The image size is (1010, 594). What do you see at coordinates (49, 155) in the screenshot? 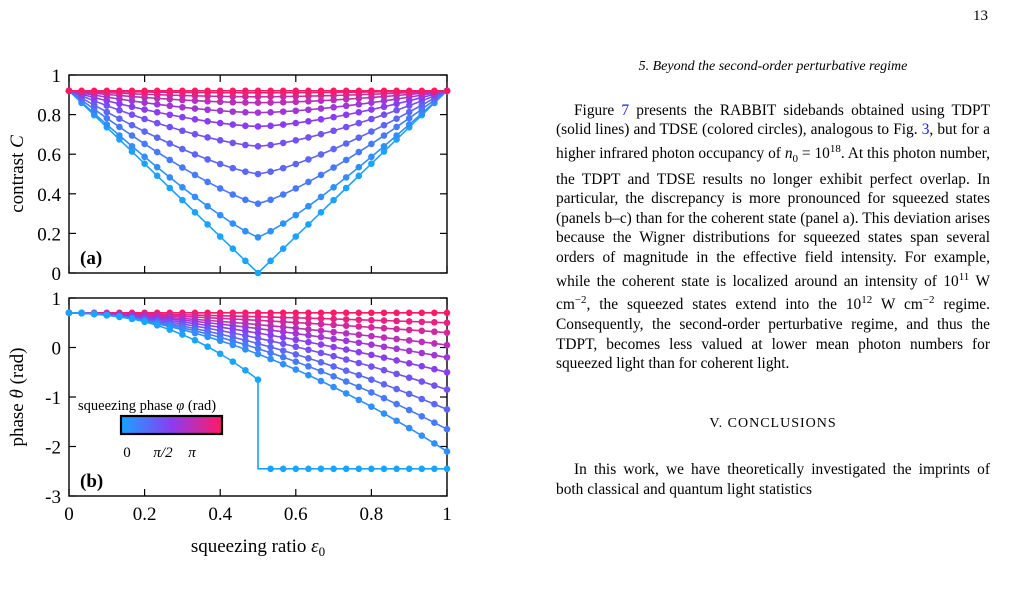
I see `panel-a-ytick-label: 0.6` at bounding box center [49, 155].